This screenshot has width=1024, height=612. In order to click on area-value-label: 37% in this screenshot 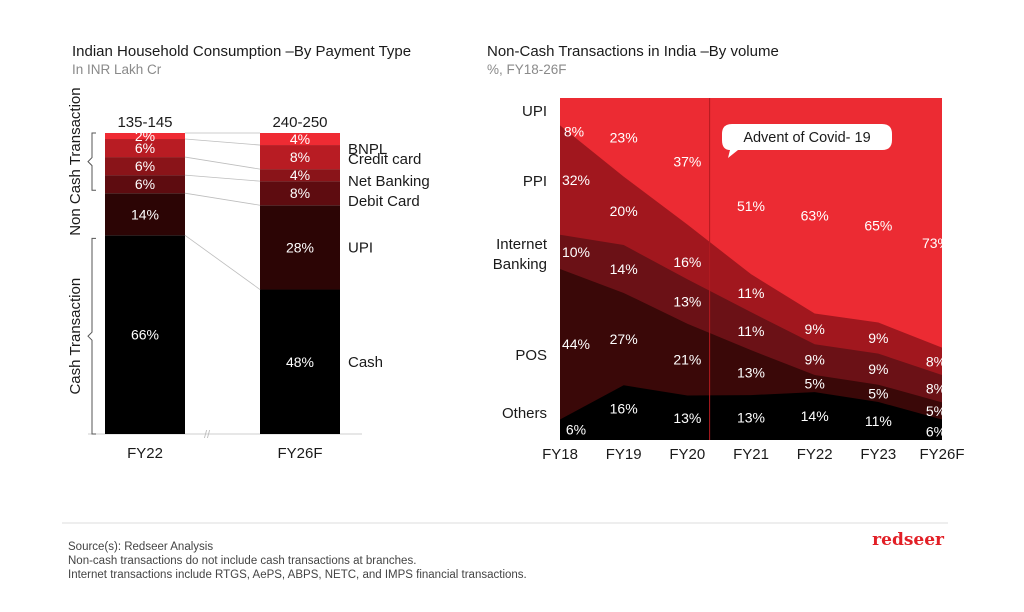, I will do `click(687, 161)`.